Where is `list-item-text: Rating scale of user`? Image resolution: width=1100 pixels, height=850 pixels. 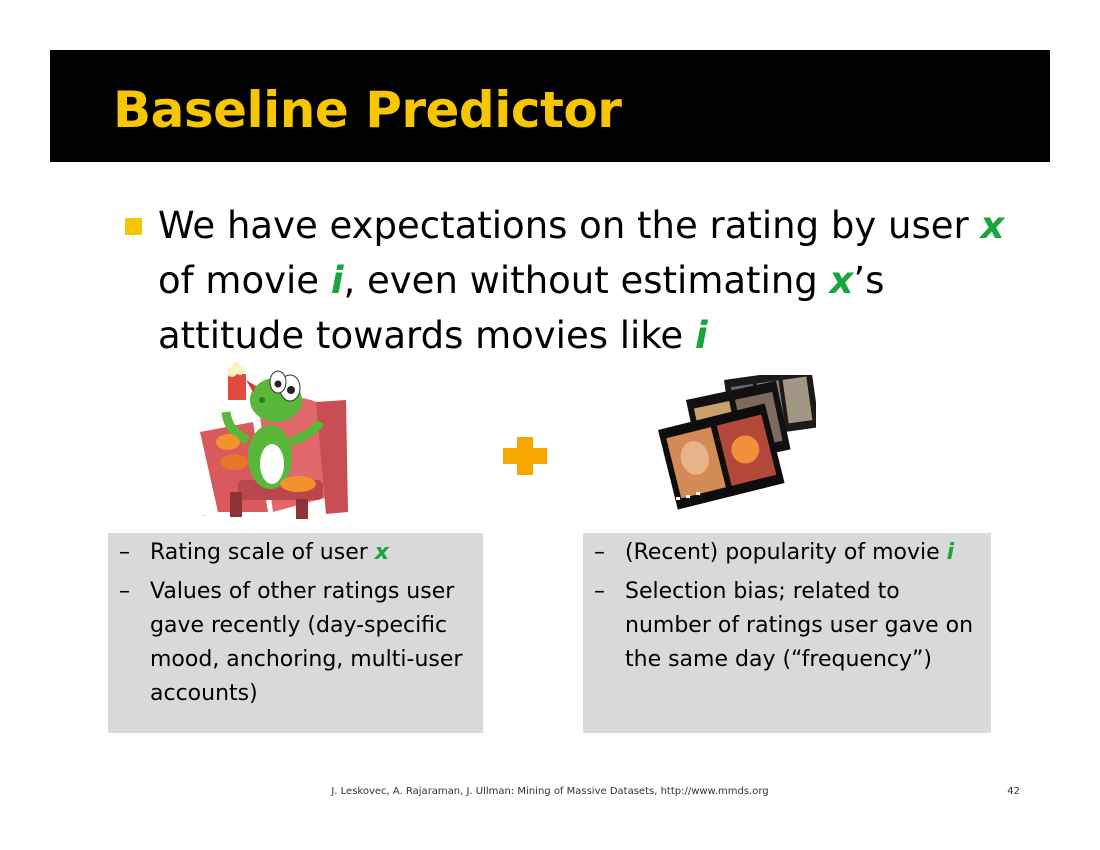 list-item-text: Rating scale of user is located at coordinates (262, 552).